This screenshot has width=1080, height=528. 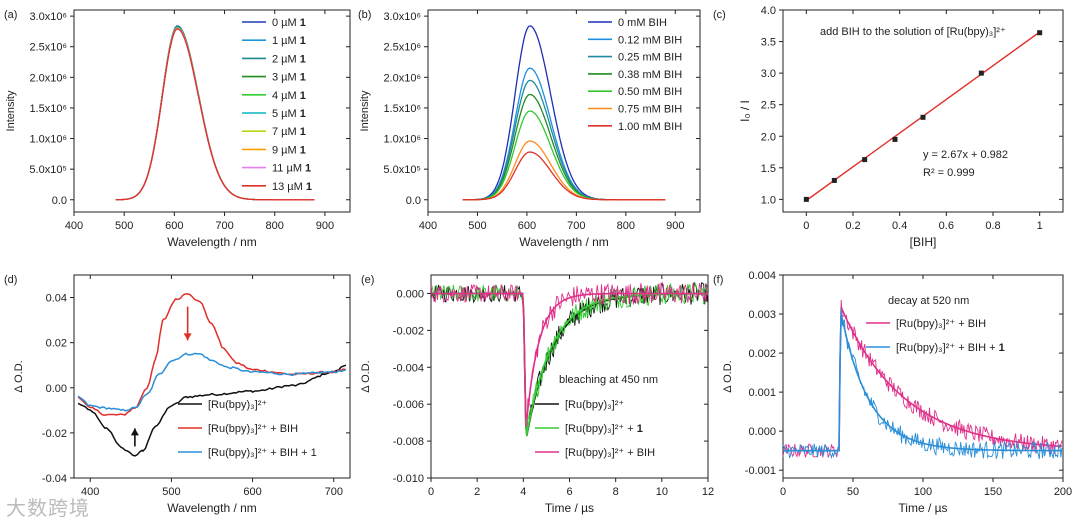 What do you see at coordinates (292, 187) in the screenshot?
I see `legend-entry-label: 13 µM 1` at bounding box center [292, 187].